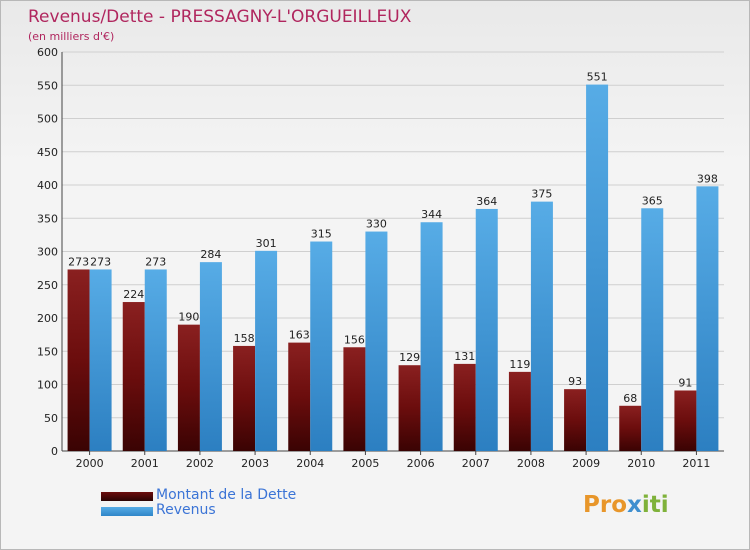 The width and height of the screenshot is (750, 550). What do you see at coordinates (47, 185) in the screenshot?
I see `y-tick-label: 400` at bounding box center [47, 185].